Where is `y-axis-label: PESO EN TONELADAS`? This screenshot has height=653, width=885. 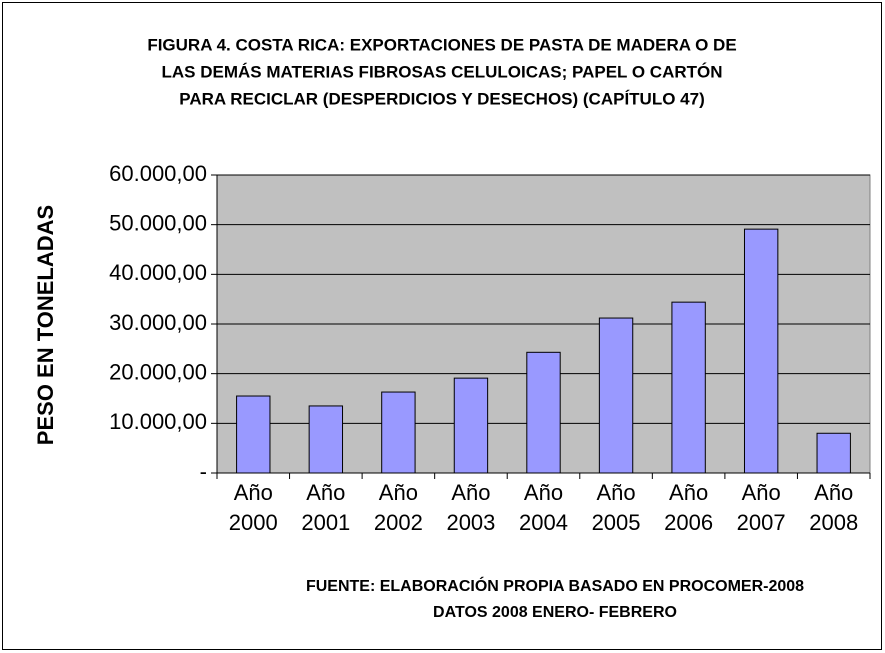
y-axis-label: PESO EN TONELADAS is located at coordinates (45, 325).